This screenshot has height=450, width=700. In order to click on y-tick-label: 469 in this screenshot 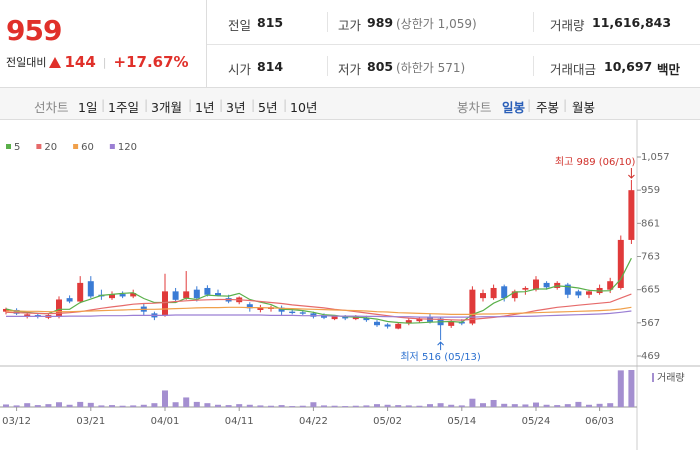, I will do `click(650, 356)`.